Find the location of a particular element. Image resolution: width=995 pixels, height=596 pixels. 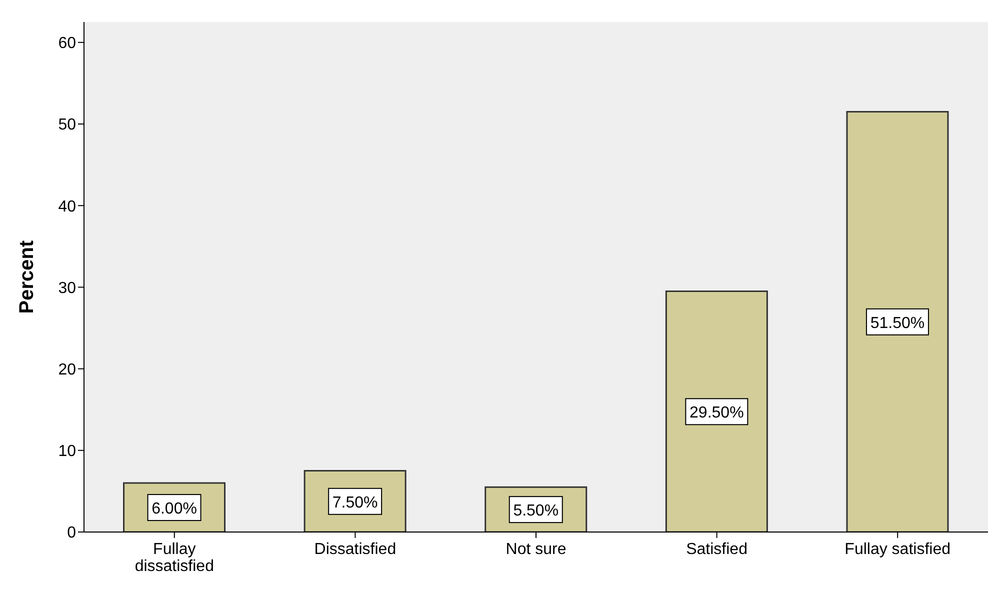

data-label: 6.00% is located at coordinates (174, 509).